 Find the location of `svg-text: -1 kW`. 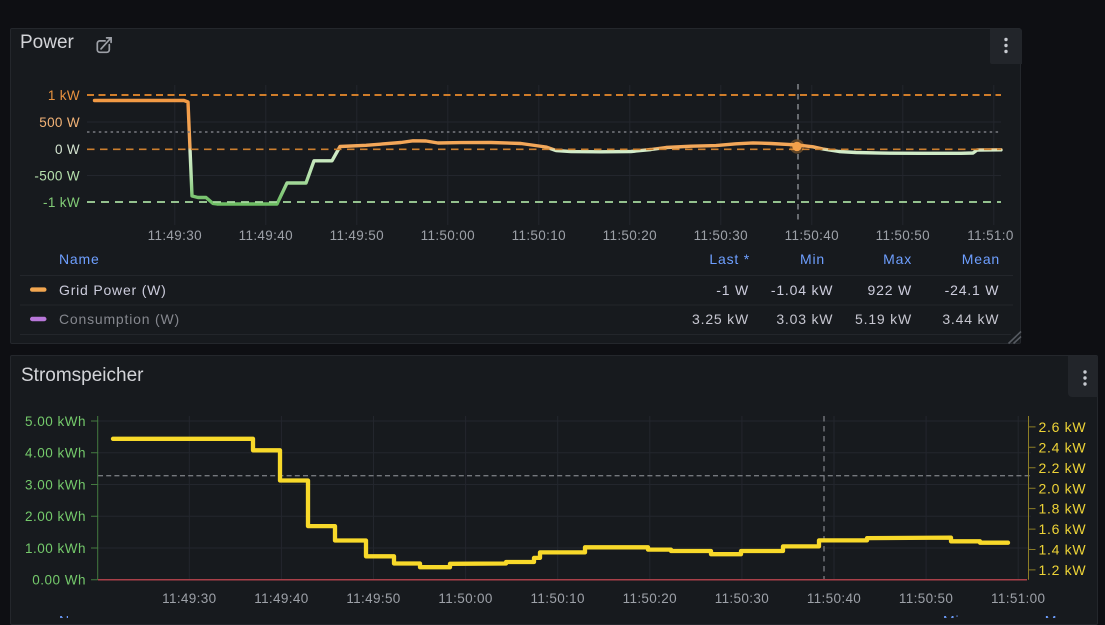

svg-text: -1 kW is located at coordinates (61, 202).